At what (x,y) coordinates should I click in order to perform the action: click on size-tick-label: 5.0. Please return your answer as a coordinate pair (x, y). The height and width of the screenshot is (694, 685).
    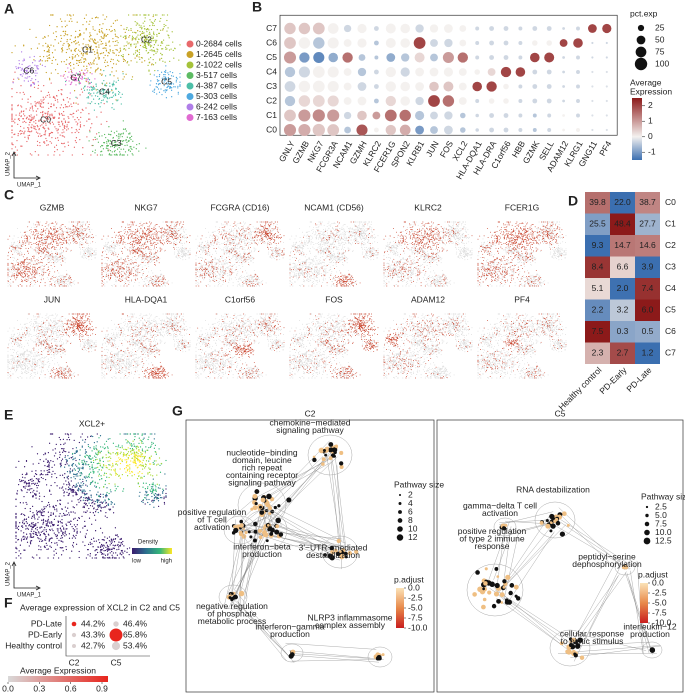
    Looking at the image, I should click on (661, 515).